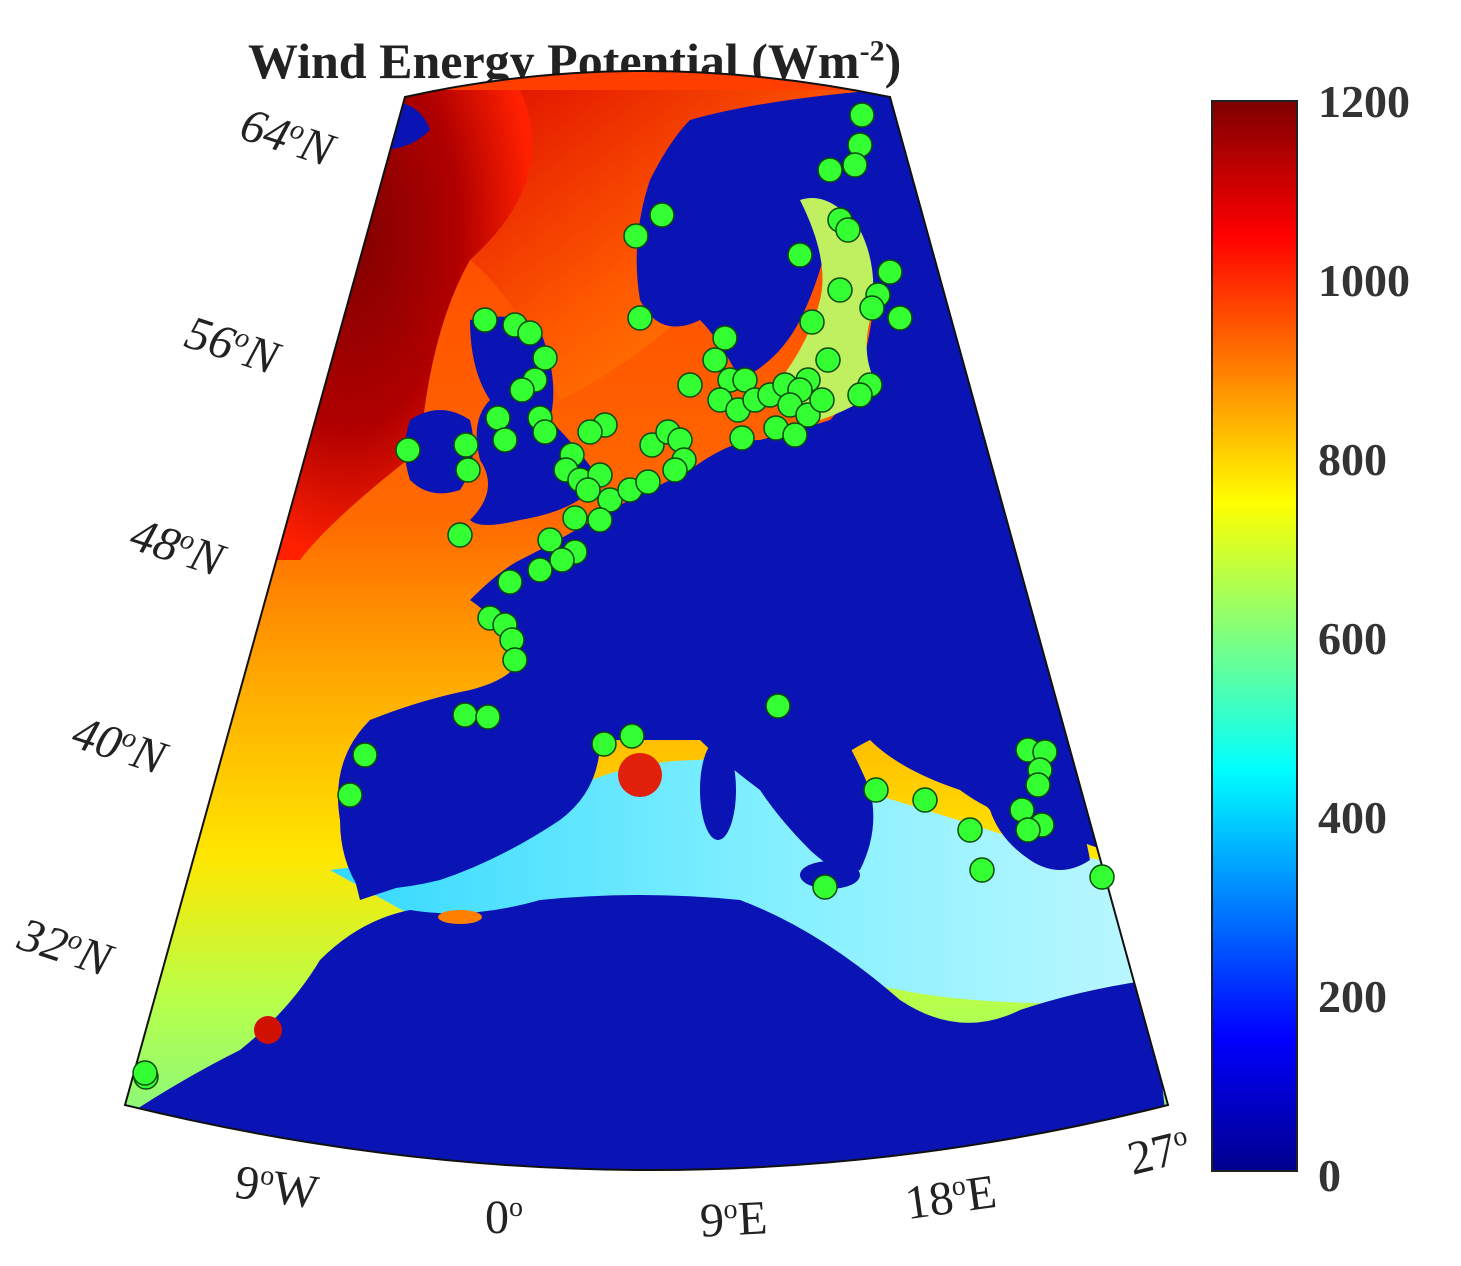 The image size is (1461, 1266). Describe the element at coordinates (640, 775) in the screenshot. I see `gulf-of-lion-hotspot` at that location.